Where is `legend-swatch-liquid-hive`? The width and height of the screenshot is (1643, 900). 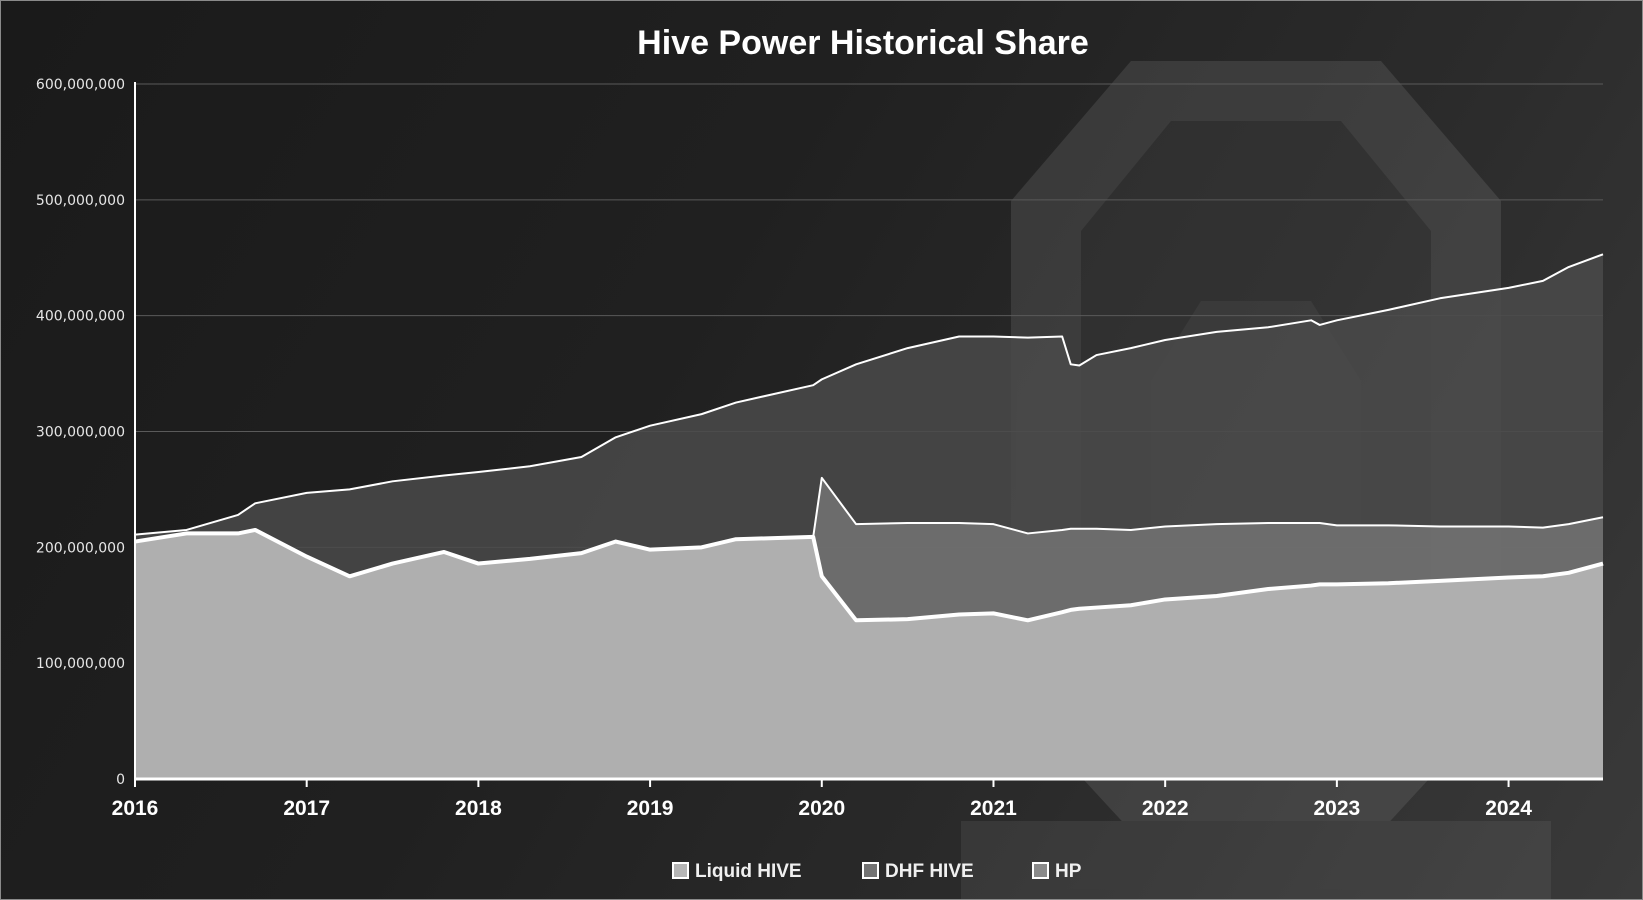
legend-swatch-liquid-hive is located at coordinates (680, 870).